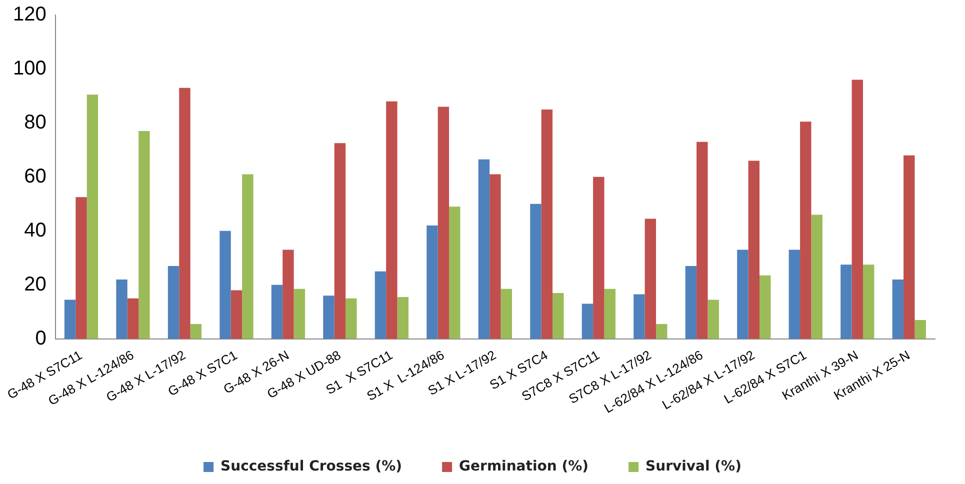 This screenshot has height=484, width=965. Describe the element at coordinates (35, 284) in the screenshot. I see `y-tick-label: 20` at that location.